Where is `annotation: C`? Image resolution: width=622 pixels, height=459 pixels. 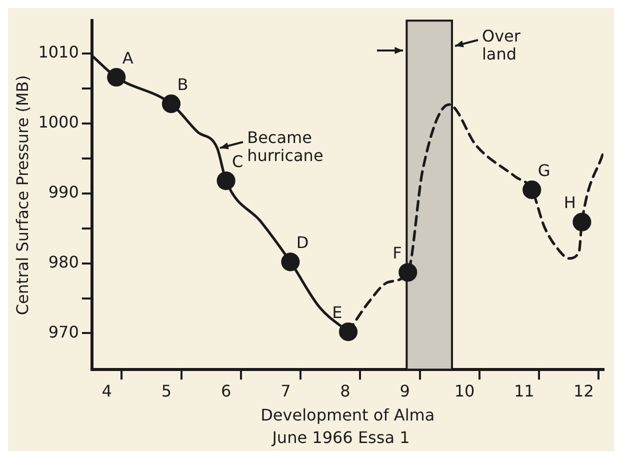 annotation: C is located at coordinates (238, 161).